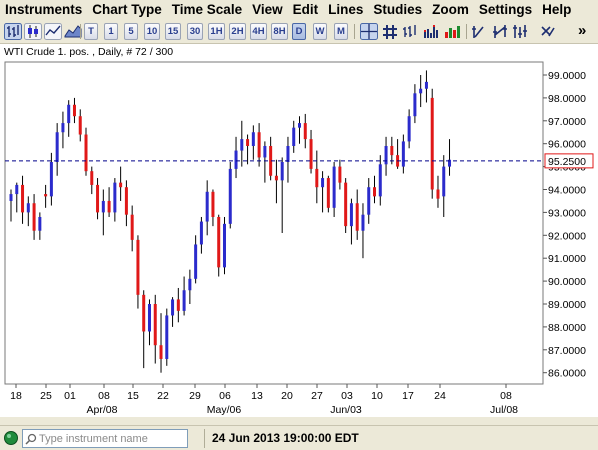 This screenshot has height=450, width=598. Describe the element at coordinates (173, 31) in the screenshot. I see `timeframe-button-15: 15` at that location.